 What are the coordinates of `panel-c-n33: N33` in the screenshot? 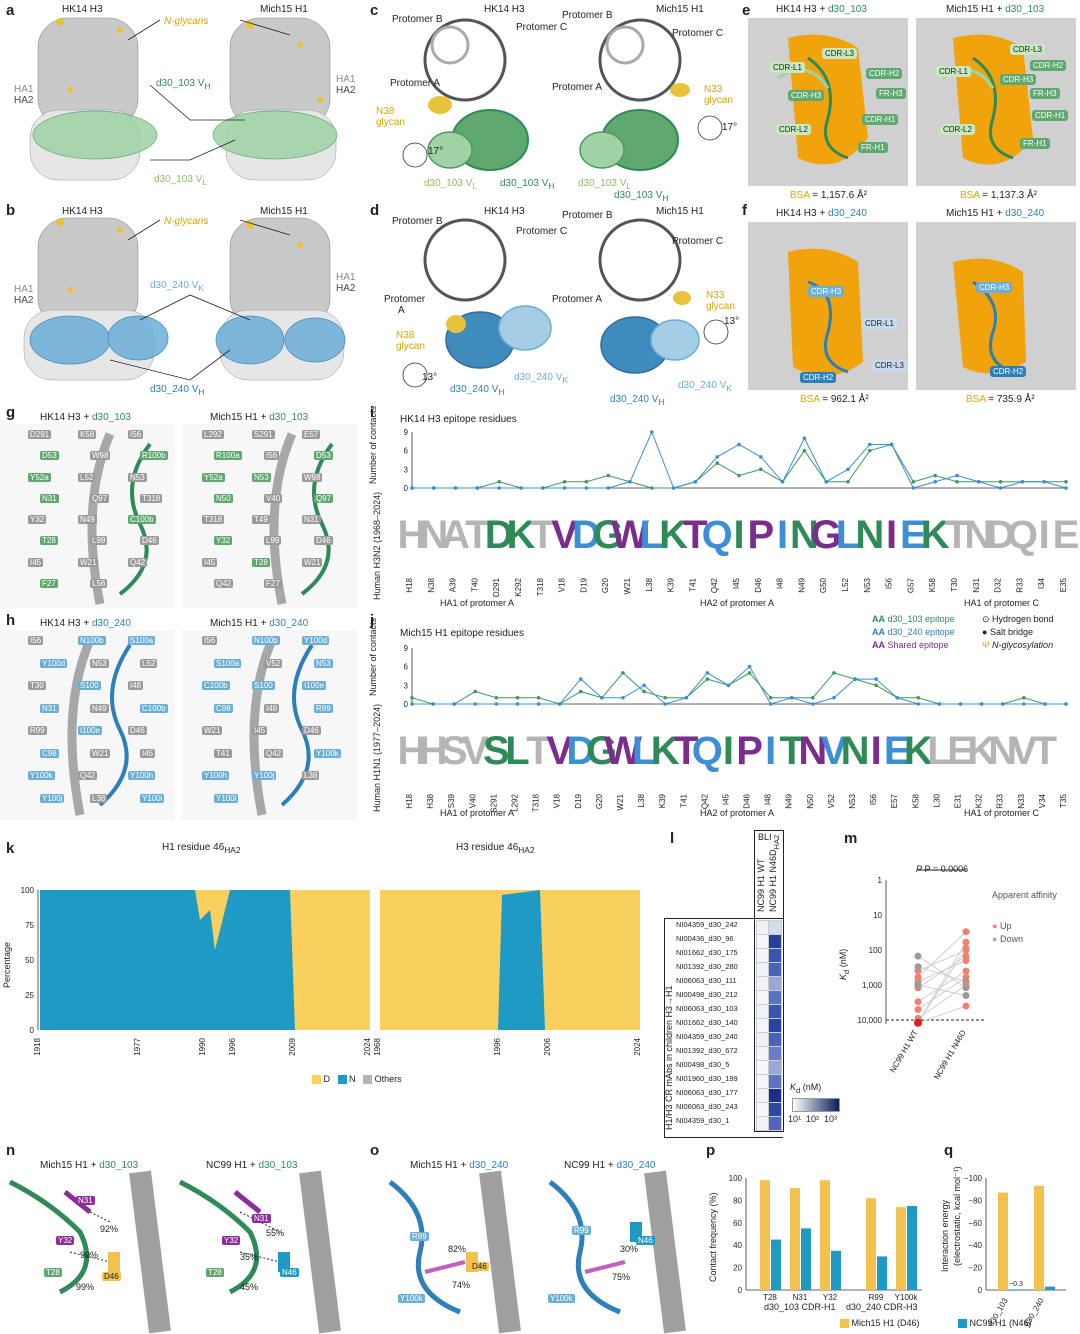 It's located at (713, 89).